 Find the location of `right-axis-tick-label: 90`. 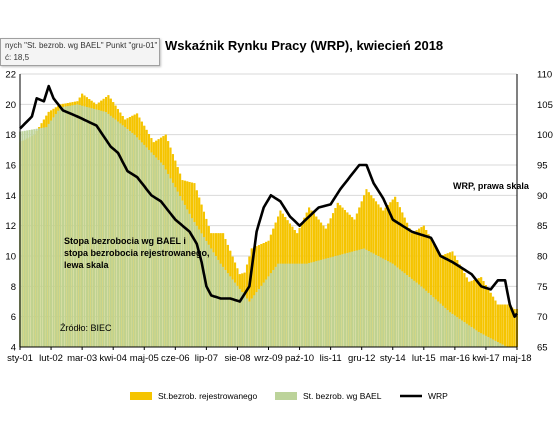

right-axis-tick-label: 90 is located at coordinates (542, 196).